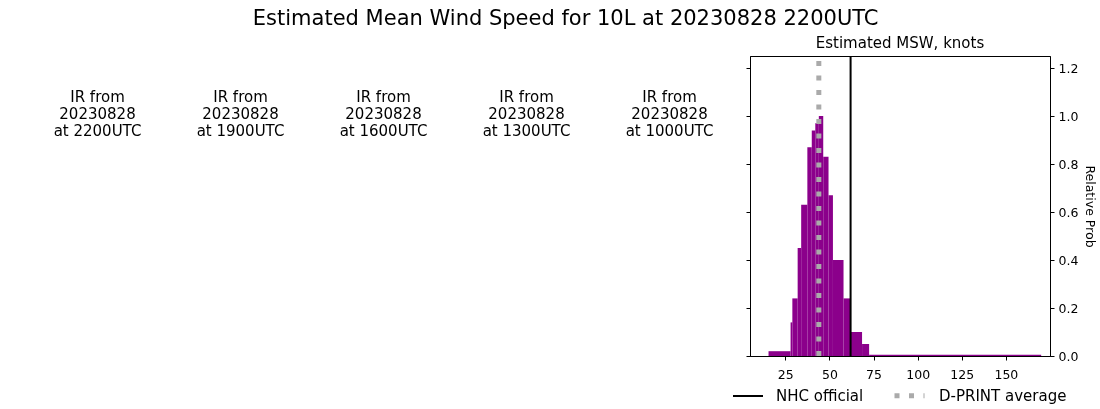 Image resolution: width=1100 pixels, height=409 pixels. What do you see at coordinates (383, 114) in the screenshot?
I see `text: IR from 20230828 at 1600UTC` at bounding box center [383, 114].